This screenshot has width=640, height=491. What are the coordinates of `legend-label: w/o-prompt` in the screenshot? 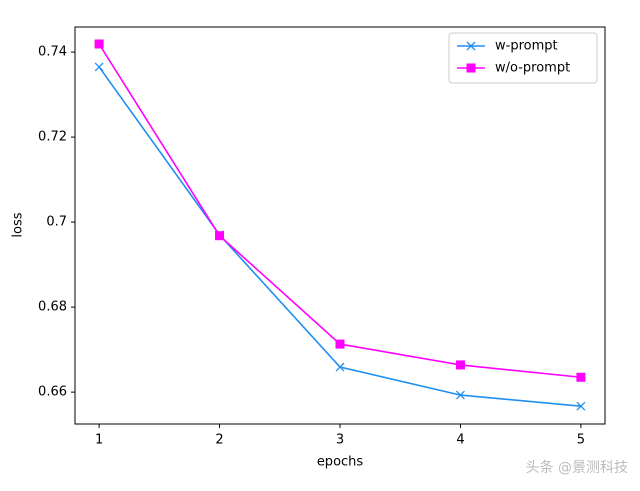 It's located at (532, 68).